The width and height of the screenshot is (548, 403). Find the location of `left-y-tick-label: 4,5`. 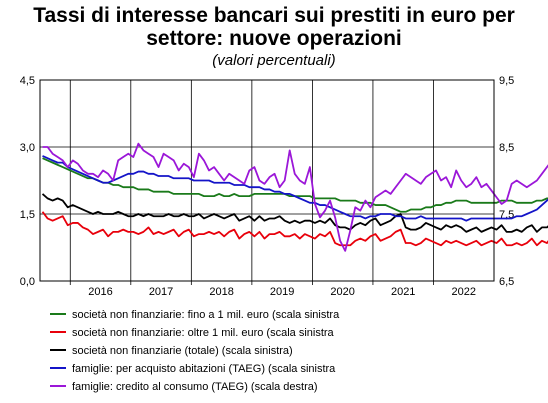

left-y-tick-label: 4,5 is located at coordinates (27, 81).